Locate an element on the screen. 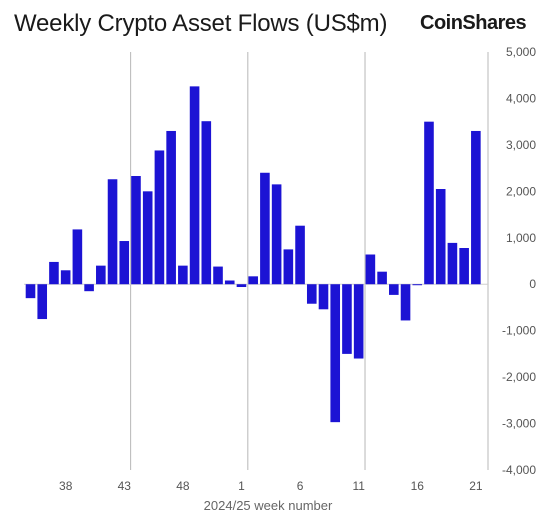  x-tick-label: 1 is located at coordinates (241, 486).